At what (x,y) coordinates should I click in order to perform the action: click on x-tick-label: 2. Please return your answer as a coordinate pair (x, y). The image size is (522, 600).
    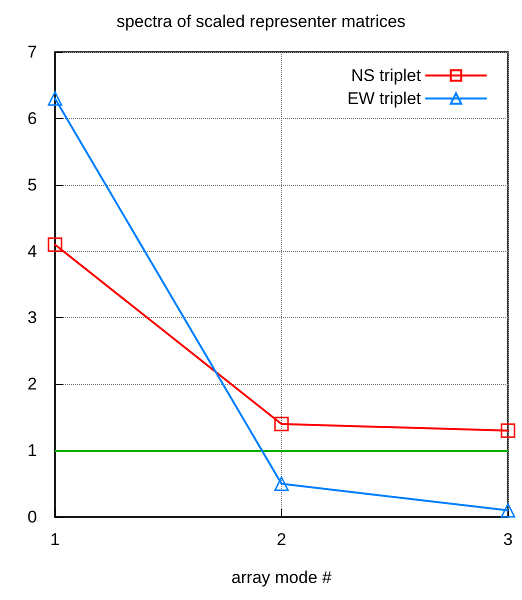
    Looking at the image, I should click on (281, 539).